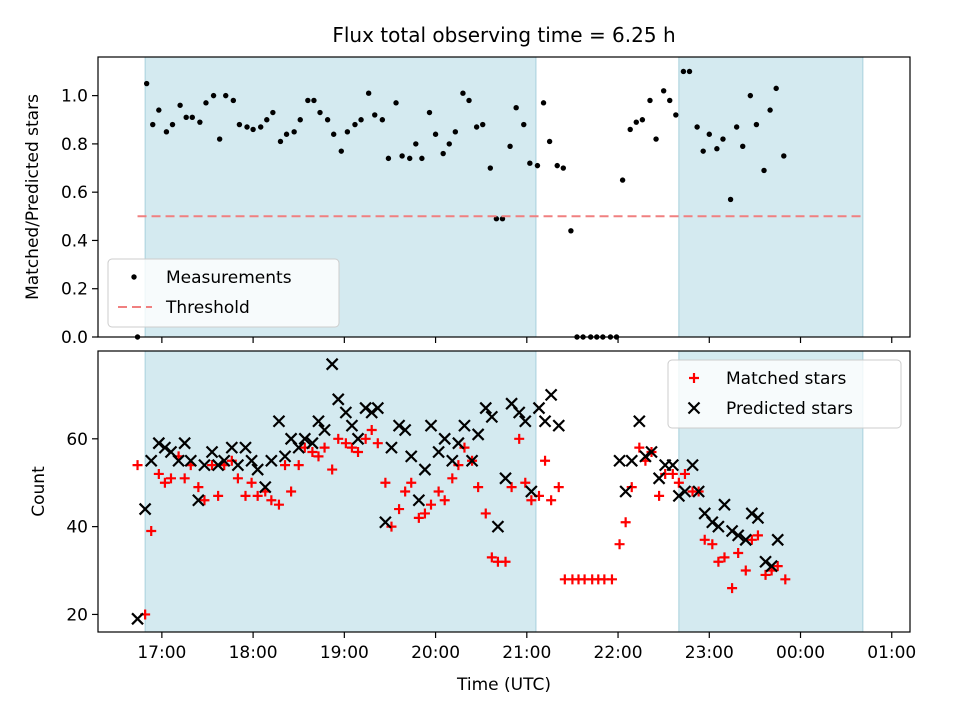 The height and width of the screenshot is (720, 960). I want to click on x-tick-label: 19:00, so click(344, 653).